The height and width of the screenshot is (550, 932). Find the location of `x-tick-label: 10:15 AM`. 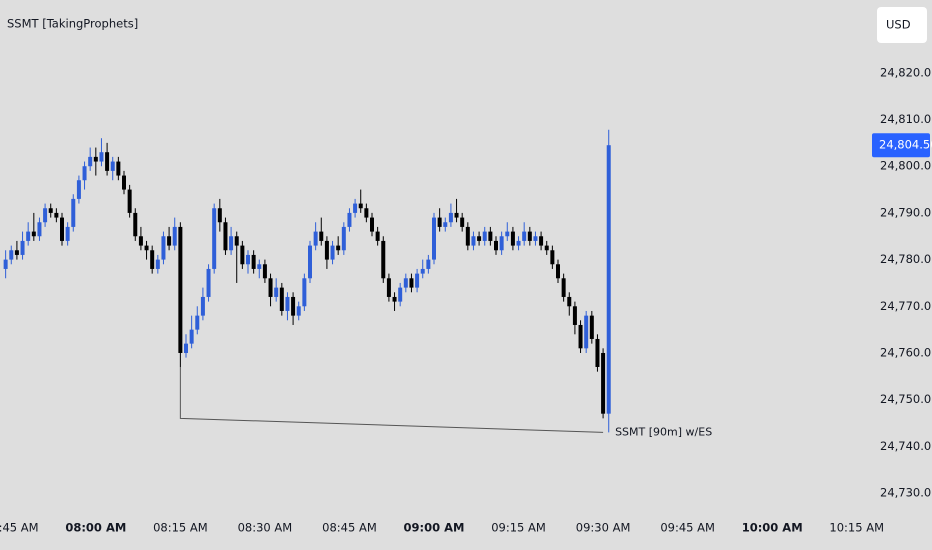

x-tick-label: 10:15 AM is located at coordinates (856, 528).